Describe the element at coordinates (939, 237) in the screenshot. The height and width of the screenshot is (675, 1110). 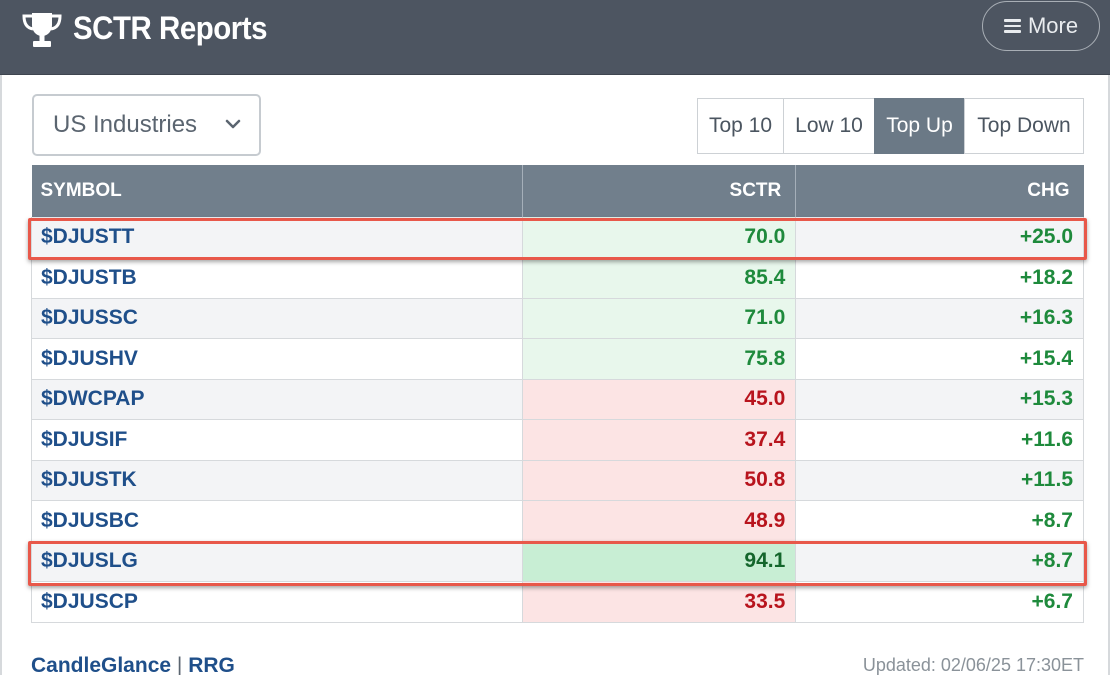
I see `chg-value: +25.0` at that location.